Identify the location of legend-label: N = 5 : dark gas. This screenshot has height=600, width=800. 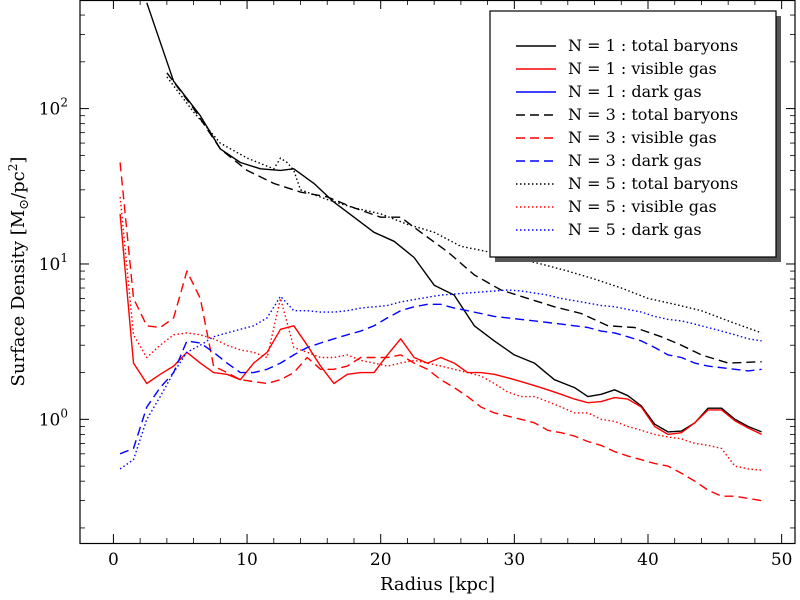
(635, 229).